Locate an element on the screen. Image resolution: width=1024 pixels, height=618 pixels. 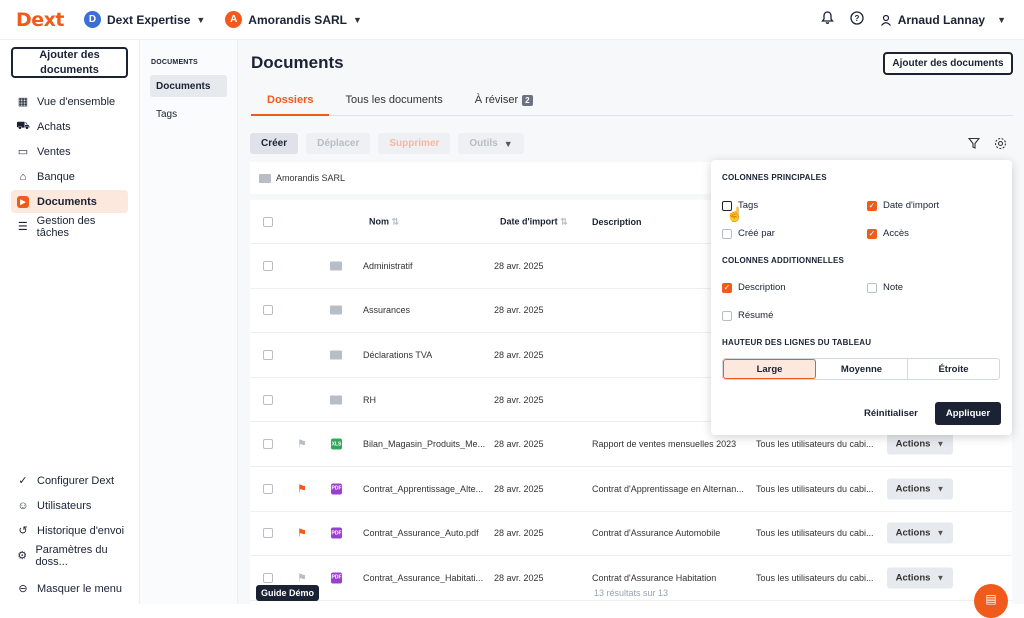
row-name: Contrat_Assurance_Auto.pdf is located at coordinates (421, 533).